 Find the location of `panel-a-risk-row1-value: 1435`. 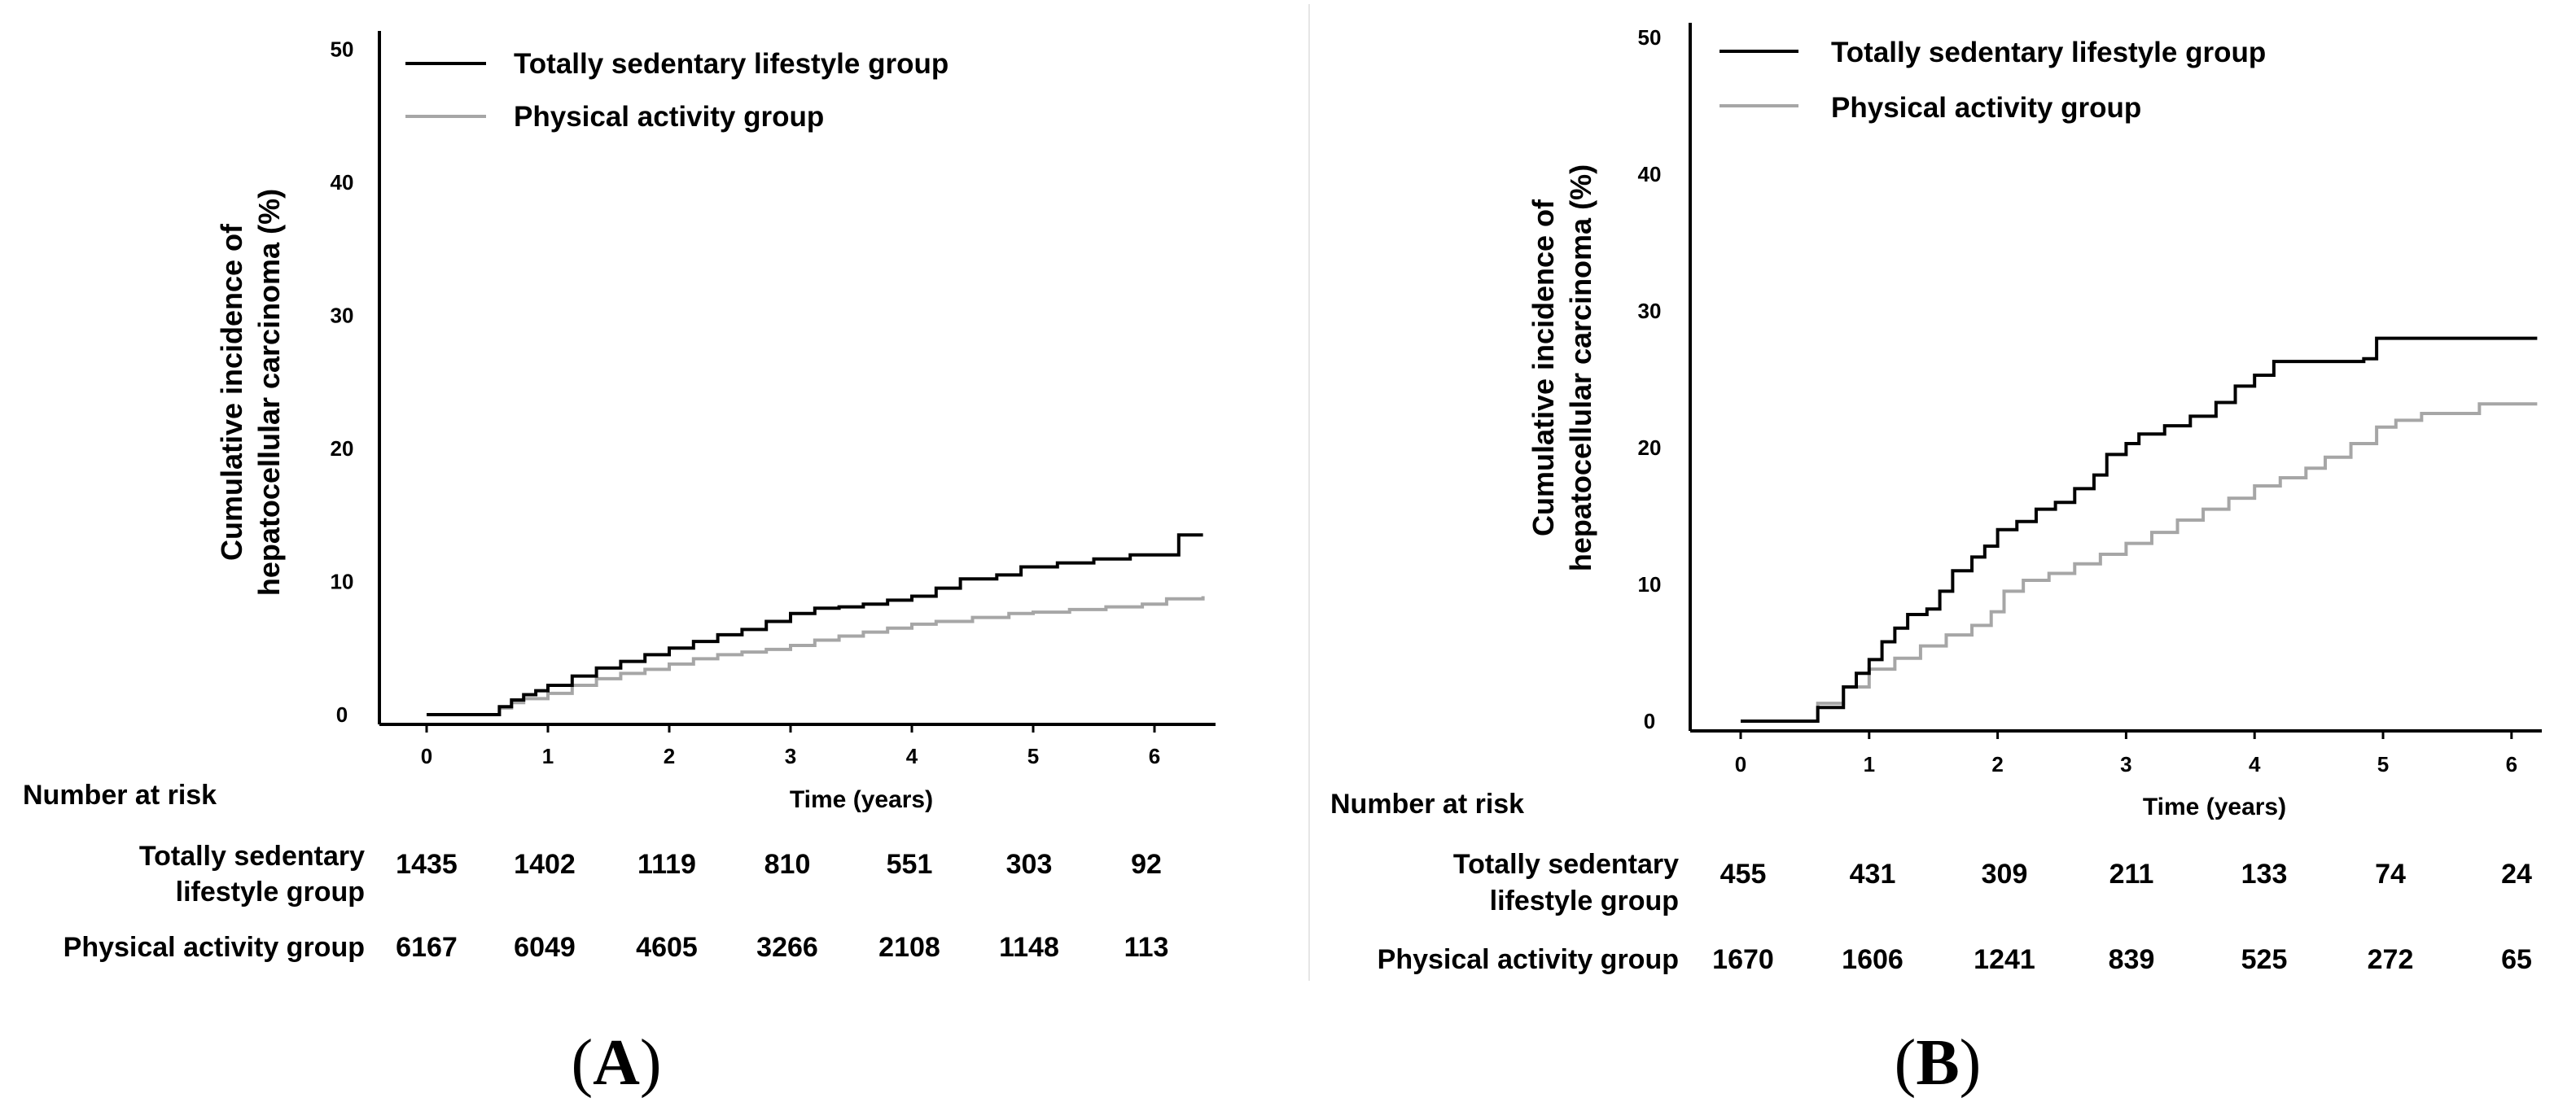

panel-a-risk-row1-value: 1435 is located at coordinates (427, 864).